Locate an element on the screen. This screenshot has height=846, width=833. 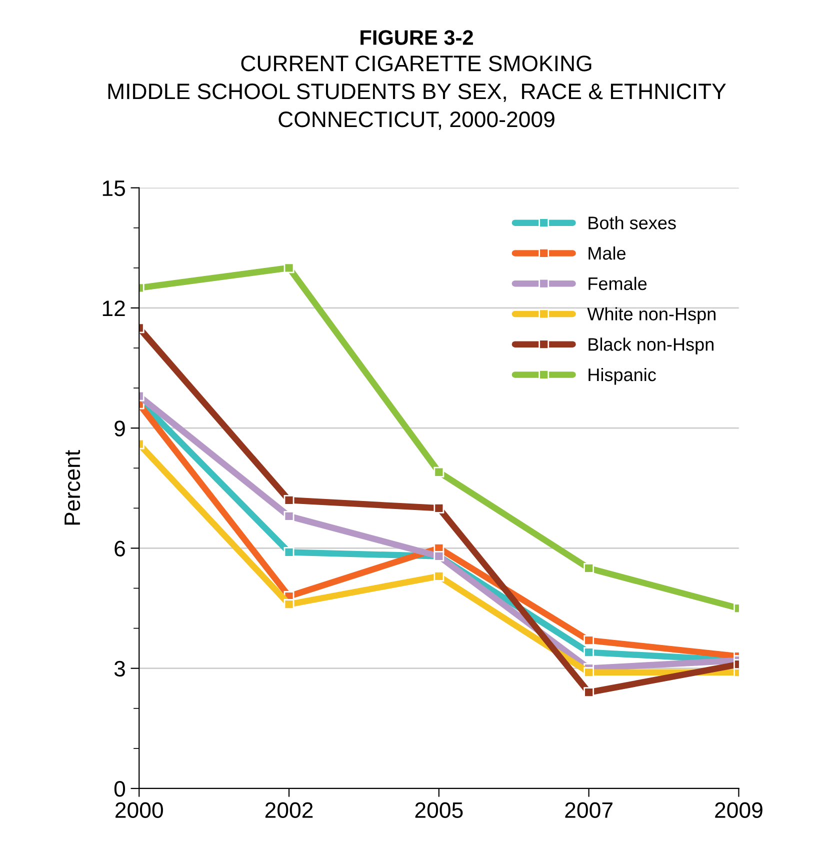
x-tick-label: 2005 is located at coordinates (439, 810).